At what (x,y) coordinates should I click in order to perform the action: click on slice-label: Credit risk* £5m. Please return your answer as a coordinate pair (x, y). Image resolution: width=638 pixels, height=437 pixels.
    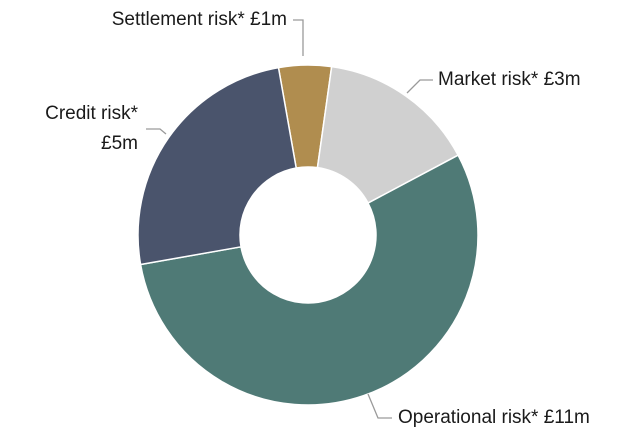
    Looking at the image, I should click on (92, 128).